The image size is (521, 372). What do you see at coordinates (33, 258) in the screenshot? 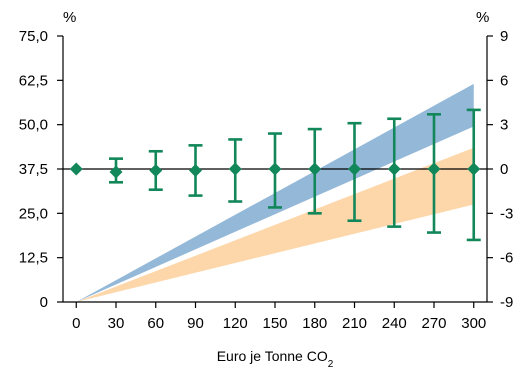
I see `left-tick-label: 12,5` at bounding box center [33, 258].